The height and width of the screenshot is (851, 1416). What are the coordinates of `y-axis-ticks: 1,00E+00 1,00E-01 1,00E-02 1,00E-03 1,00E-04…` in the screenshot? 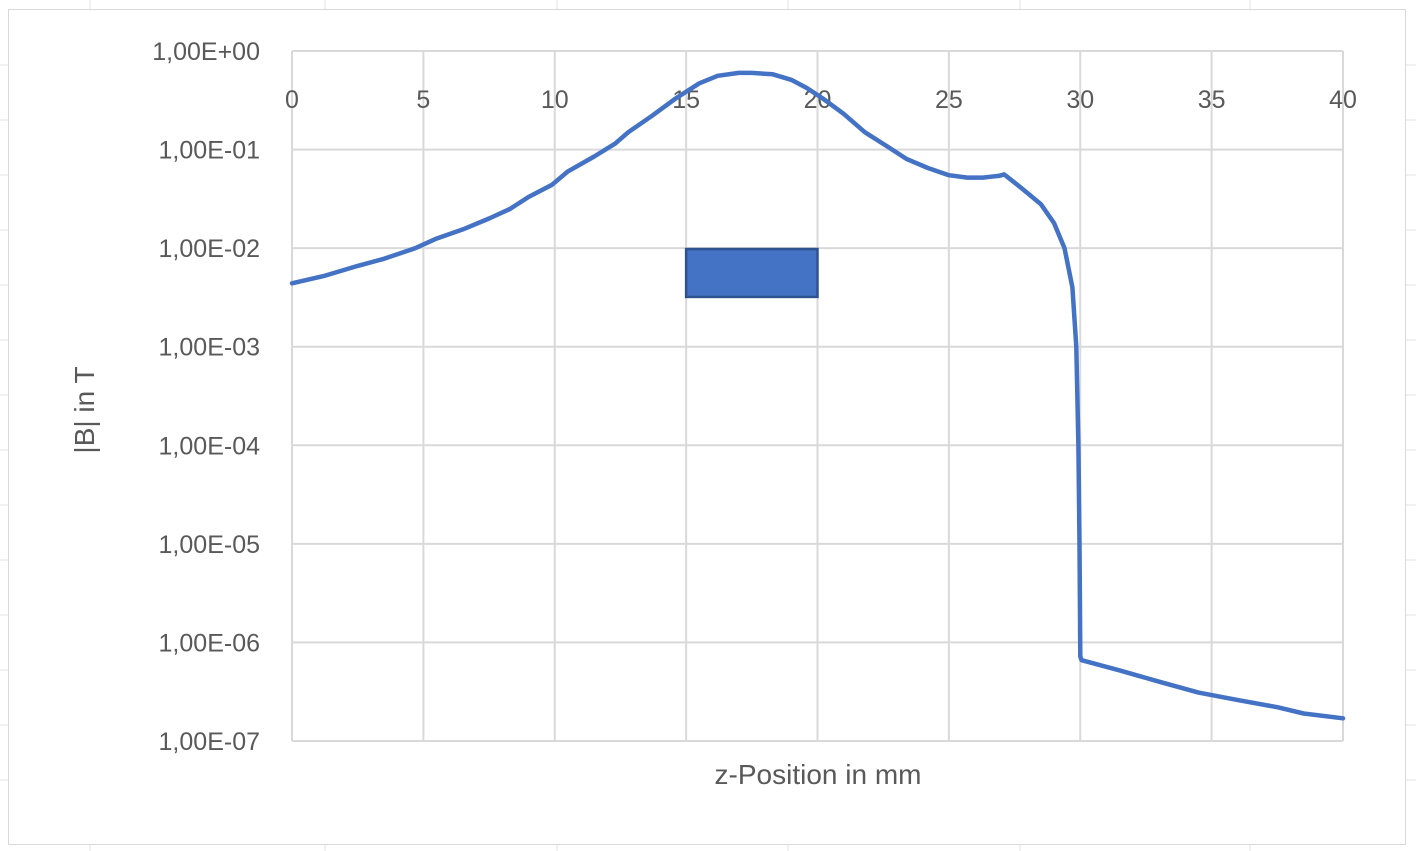 It's located at (206, 397).